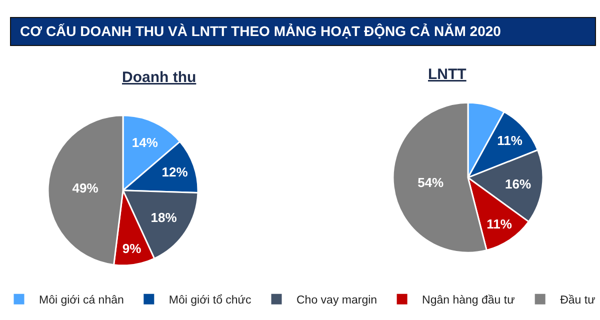 This screenshot has height=320, width=600. I want to click on legend-label: Cho vay margin, so click(337, 300).